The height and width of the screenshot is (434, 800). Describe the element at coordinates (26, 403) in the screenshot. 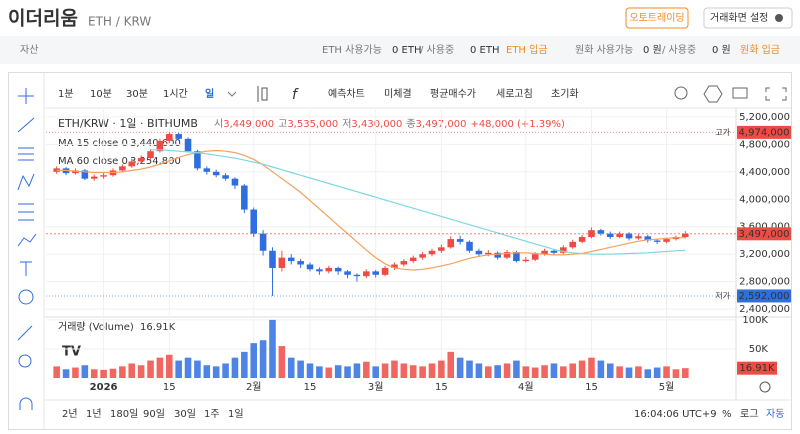

I see `magnet-icon` at that location.